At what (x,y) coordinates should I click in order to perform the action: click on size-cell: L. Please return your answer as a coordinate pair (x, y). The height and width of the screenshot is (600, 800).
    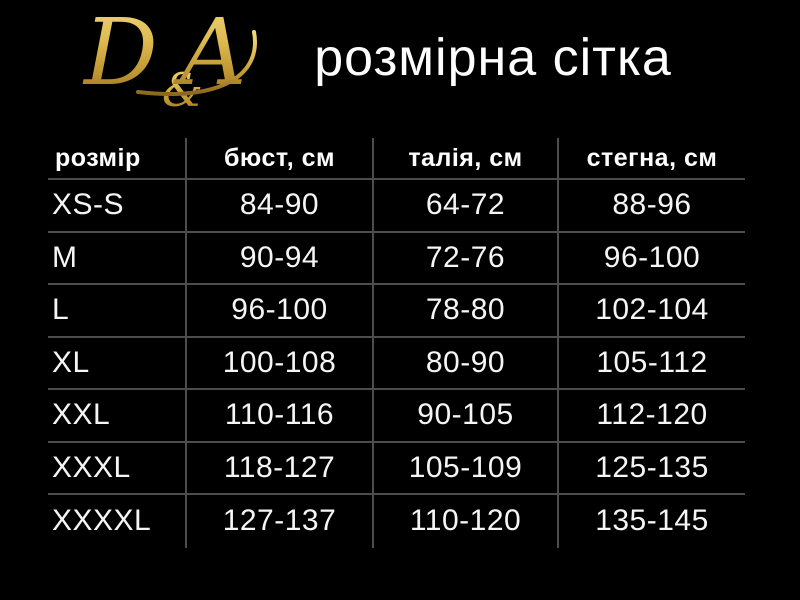
    Looking at the image, I should click on (116, 311).